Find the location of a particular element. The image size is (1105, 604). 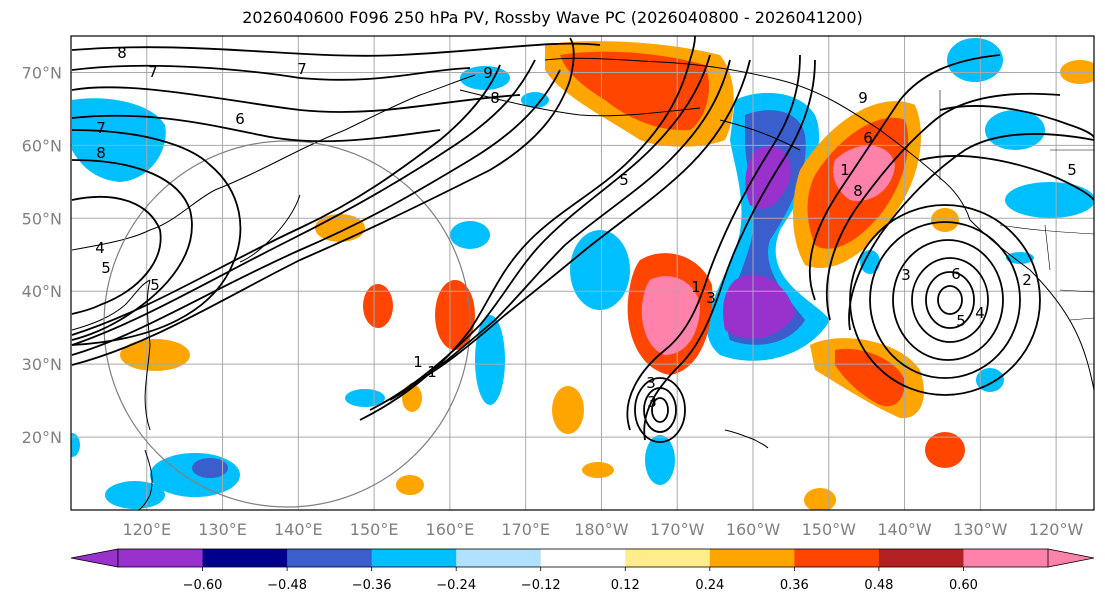

colorbar-tick-label: −0.48 is located at coordinates (287, 585).